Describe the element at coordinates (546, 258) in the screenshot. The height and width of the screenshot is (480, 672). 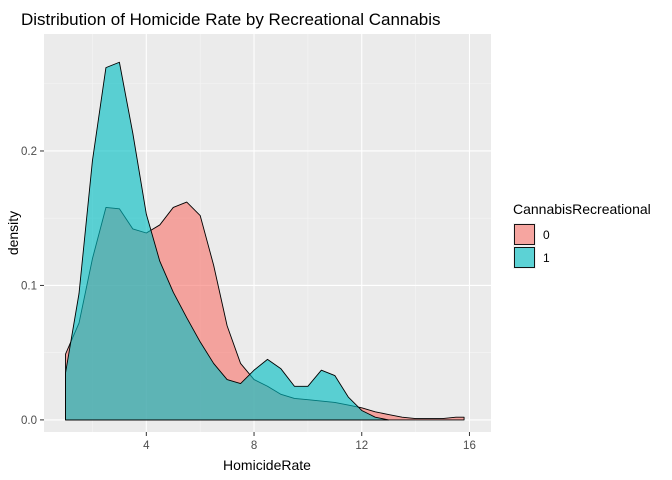
I see `legend-label: 1` at that location.